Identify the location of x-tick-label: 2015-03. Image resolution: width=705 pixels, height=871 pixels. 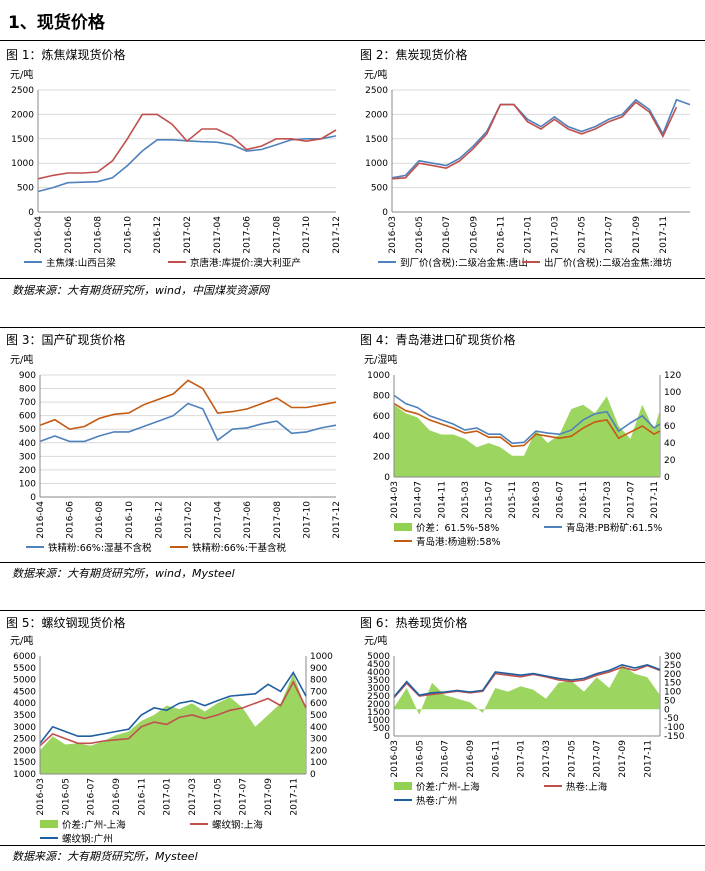
(466, 500).